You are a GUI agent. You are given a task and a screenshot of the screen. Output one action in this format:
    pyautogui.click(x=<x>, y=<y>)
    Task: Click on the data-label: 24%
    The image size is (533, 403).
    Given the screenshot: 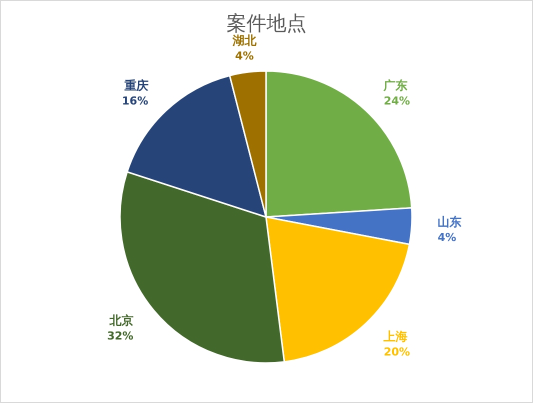 What is the action you would take?
    pyautogui.click(x=397, y=101)
    